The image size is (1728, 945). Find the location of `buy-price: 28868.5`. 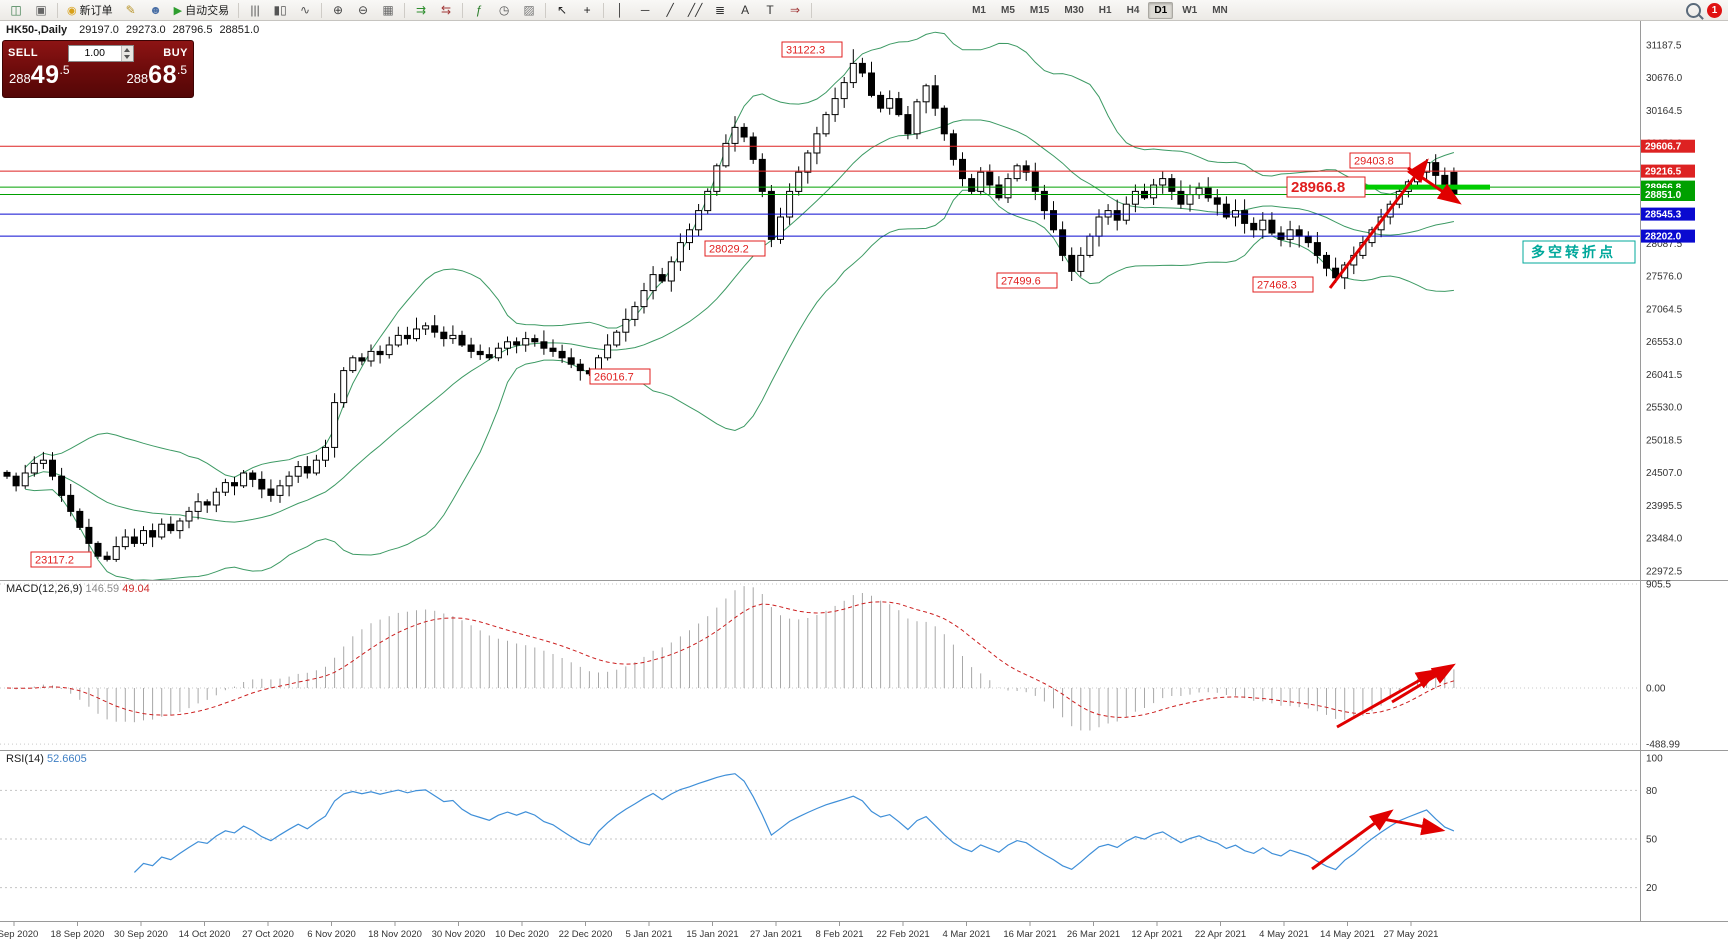

buy-price: 28868.5 is located at coordinates (156, 75).